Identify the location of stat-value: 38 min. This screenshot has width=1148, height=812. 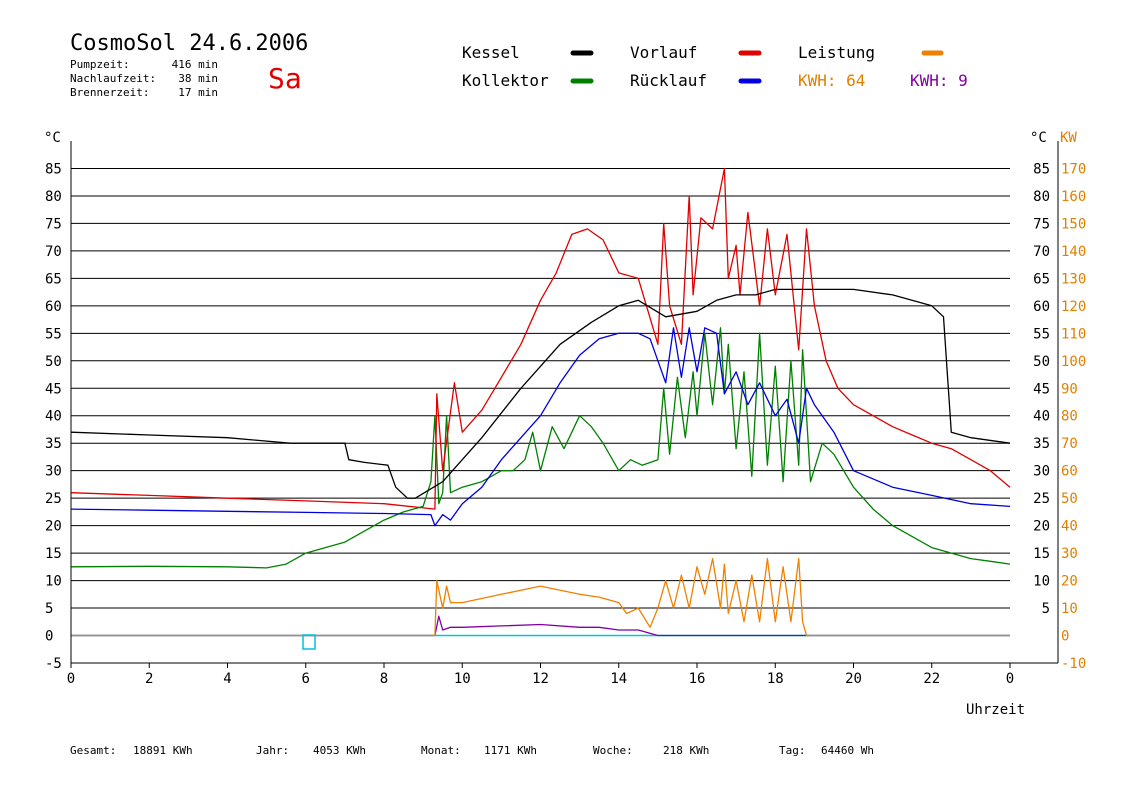
(198, 78).